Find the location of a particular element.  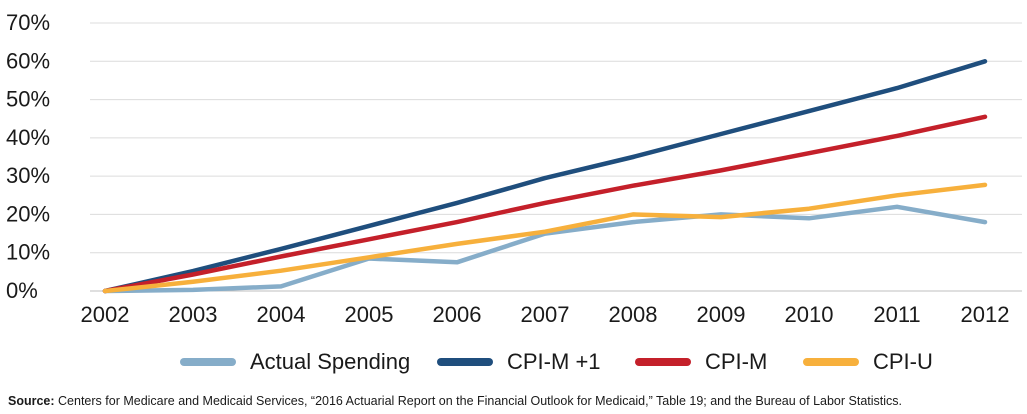

legend-item-actual-spending: Actual Spending is located at coordinates (295, 362).